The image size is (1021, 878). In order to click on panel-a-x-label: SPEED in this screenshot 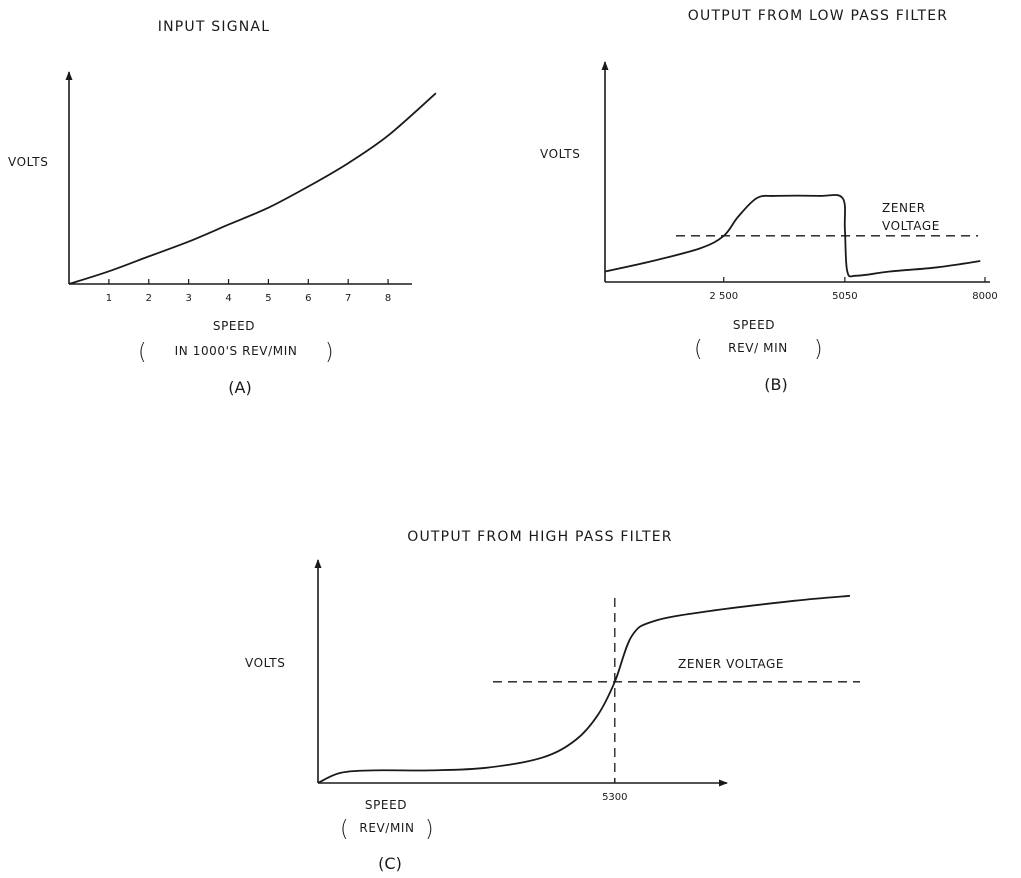, I will do `click(234, 326)`.